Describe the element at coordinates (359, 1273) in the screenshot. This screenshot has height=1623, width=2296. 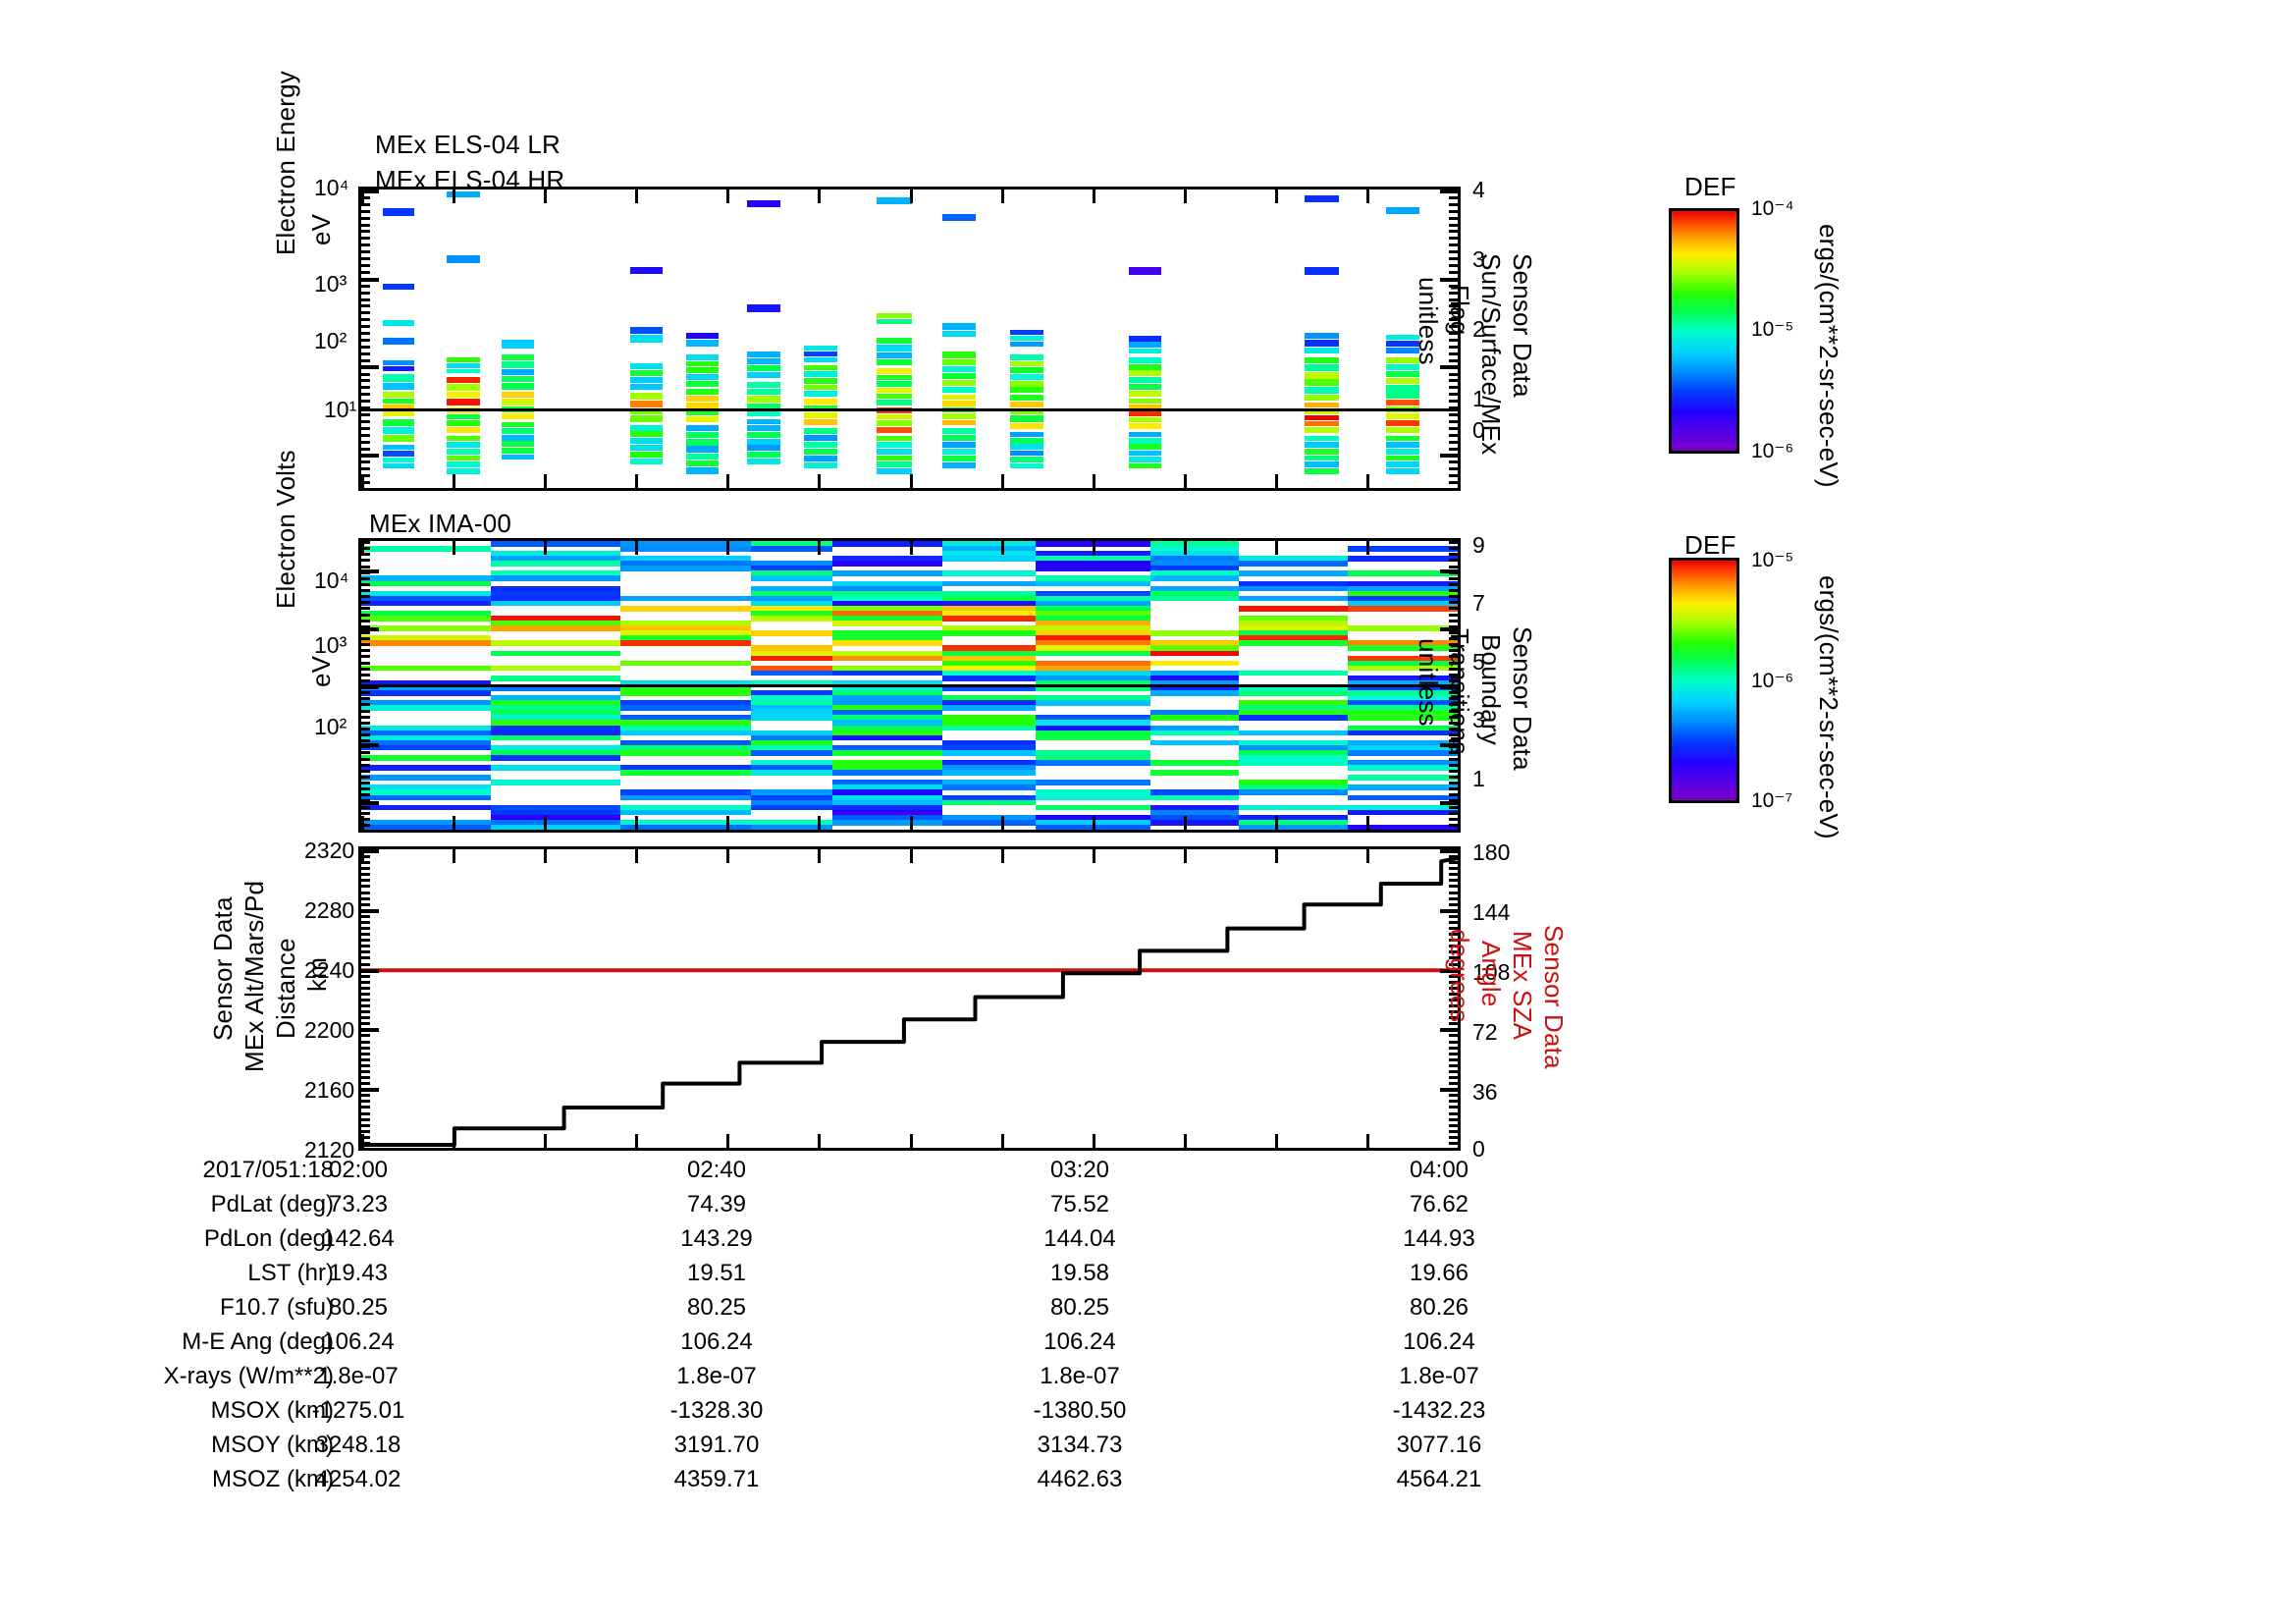
I see `table-cell: 19.43` at that location.